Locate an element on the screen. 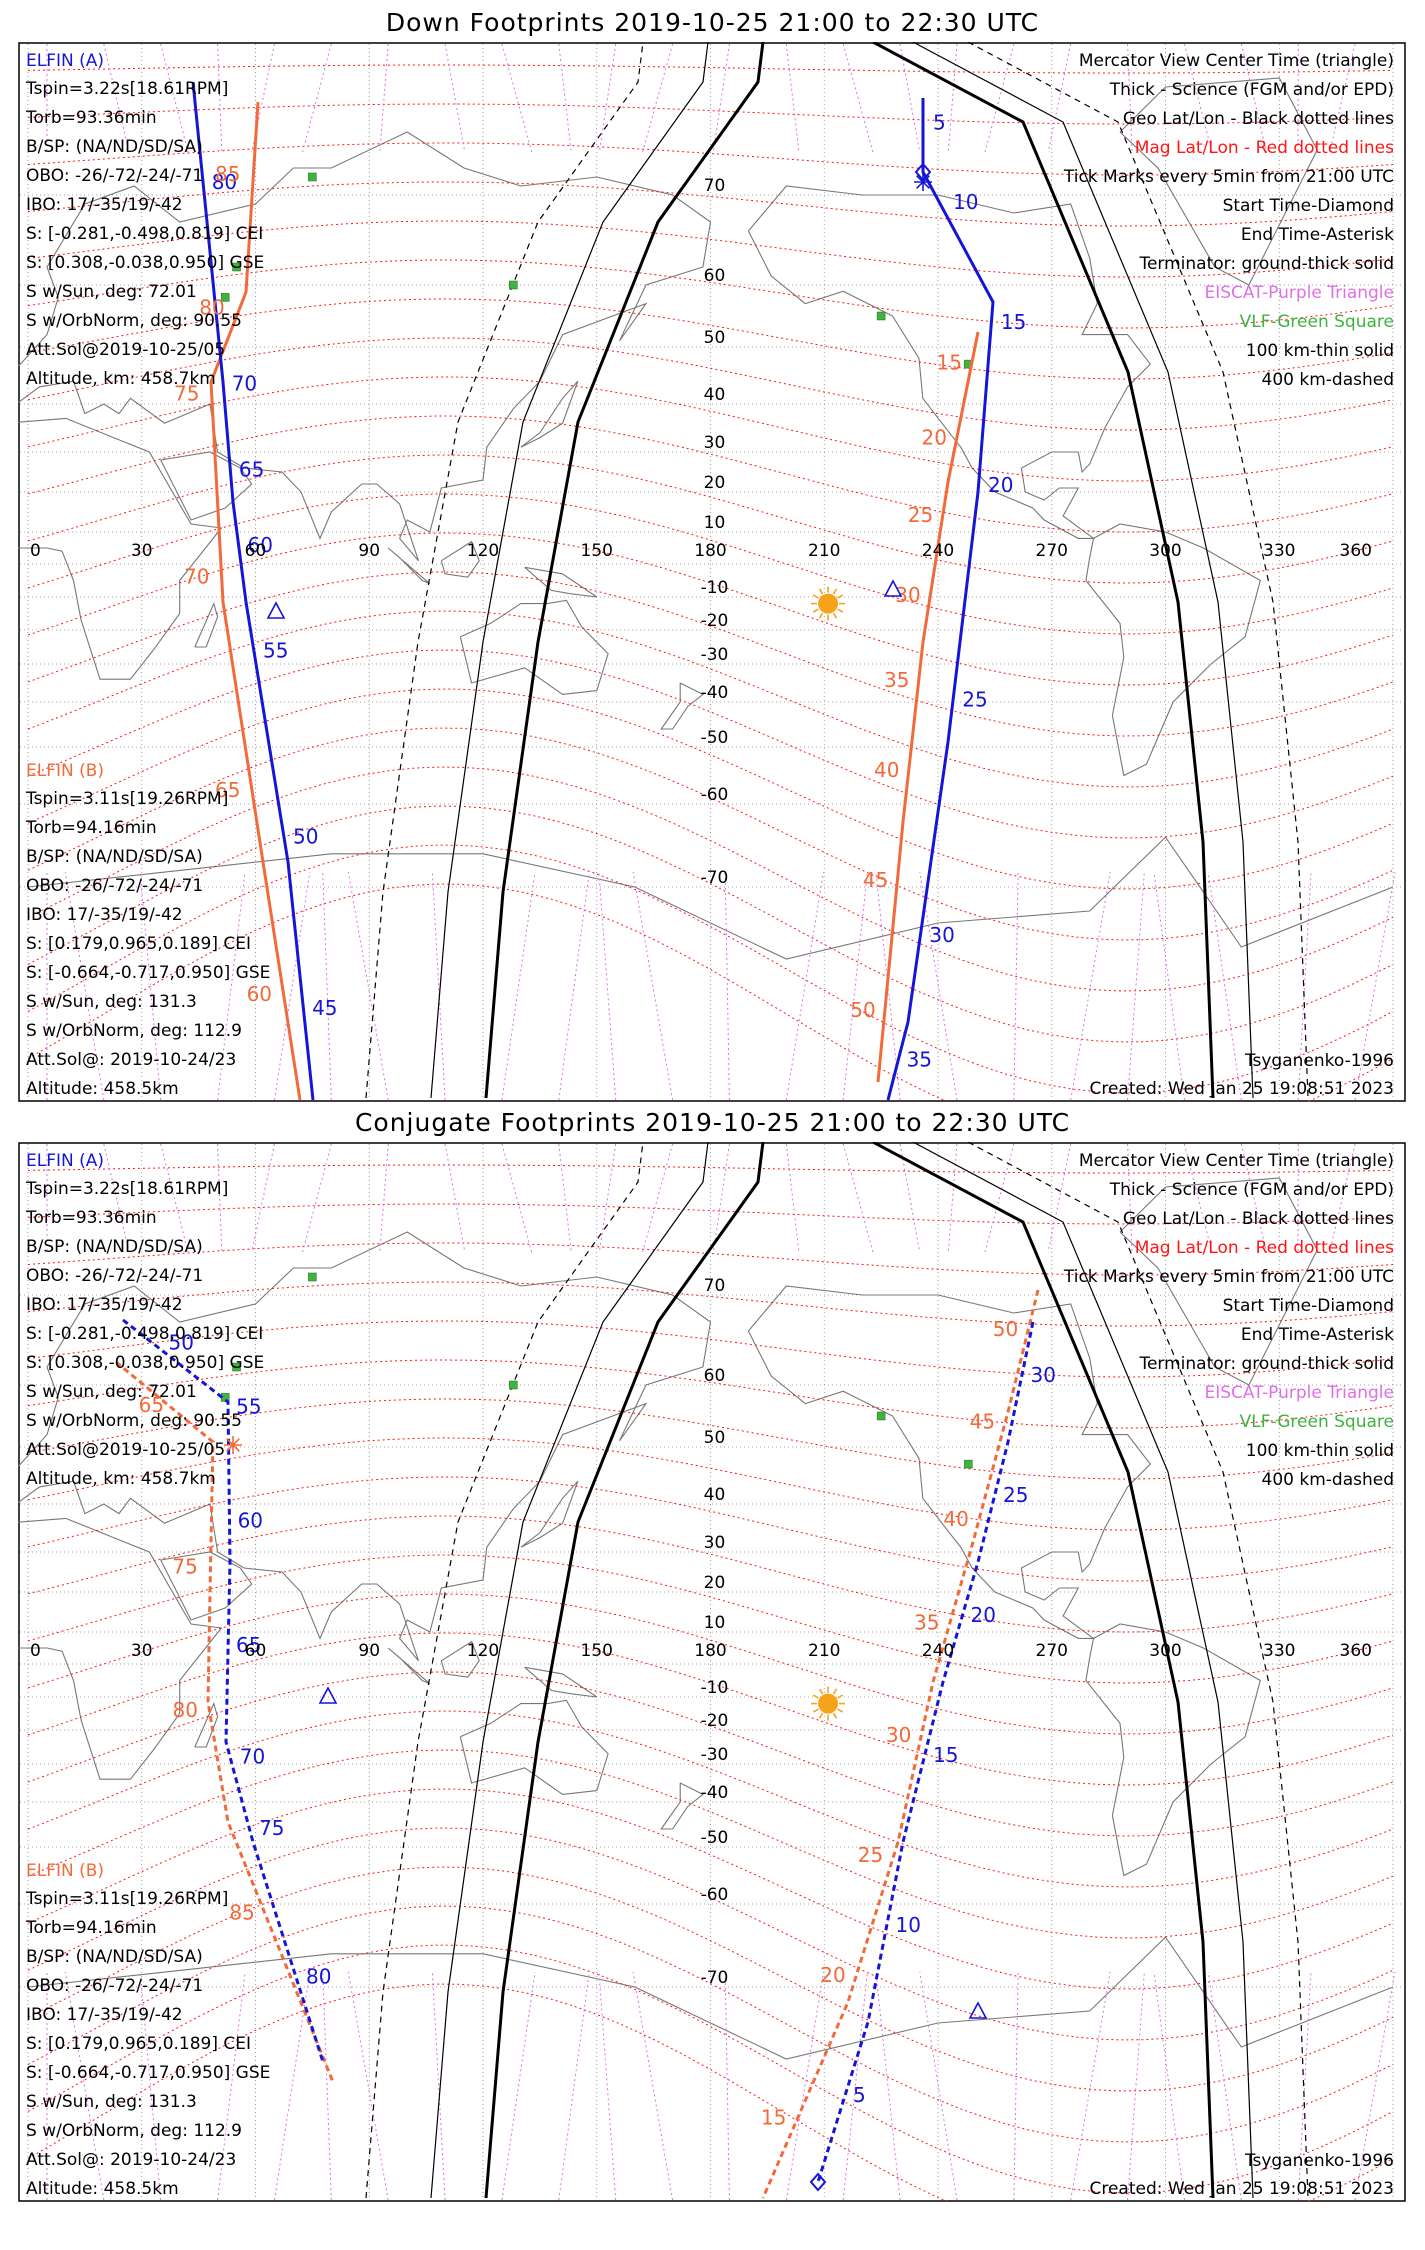  elfin-b-info-line: Att.Sol@: 2019-10-24/23 is located at coordinates (131, 2160).